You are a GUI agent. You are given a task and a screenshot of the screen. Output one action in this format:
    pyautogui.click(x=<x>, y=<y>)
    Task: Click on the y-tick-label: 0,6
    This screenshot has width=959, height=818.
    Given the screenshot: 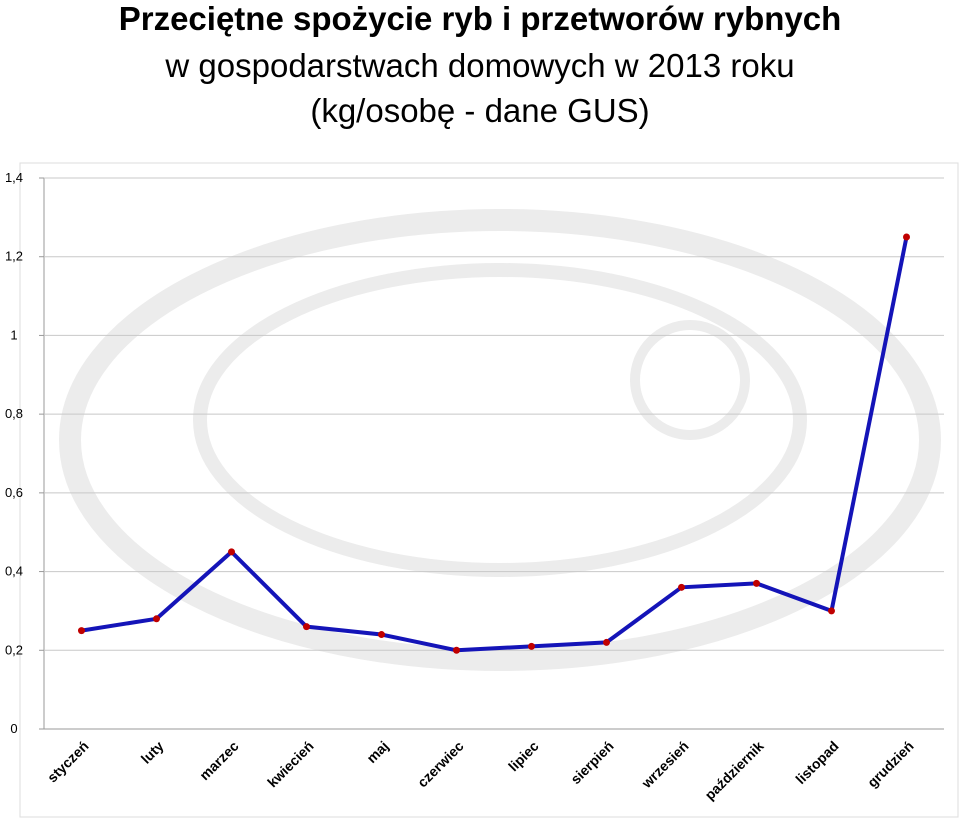 What is the action you would take?
    pyautogui.click(x=14, y=492)
    